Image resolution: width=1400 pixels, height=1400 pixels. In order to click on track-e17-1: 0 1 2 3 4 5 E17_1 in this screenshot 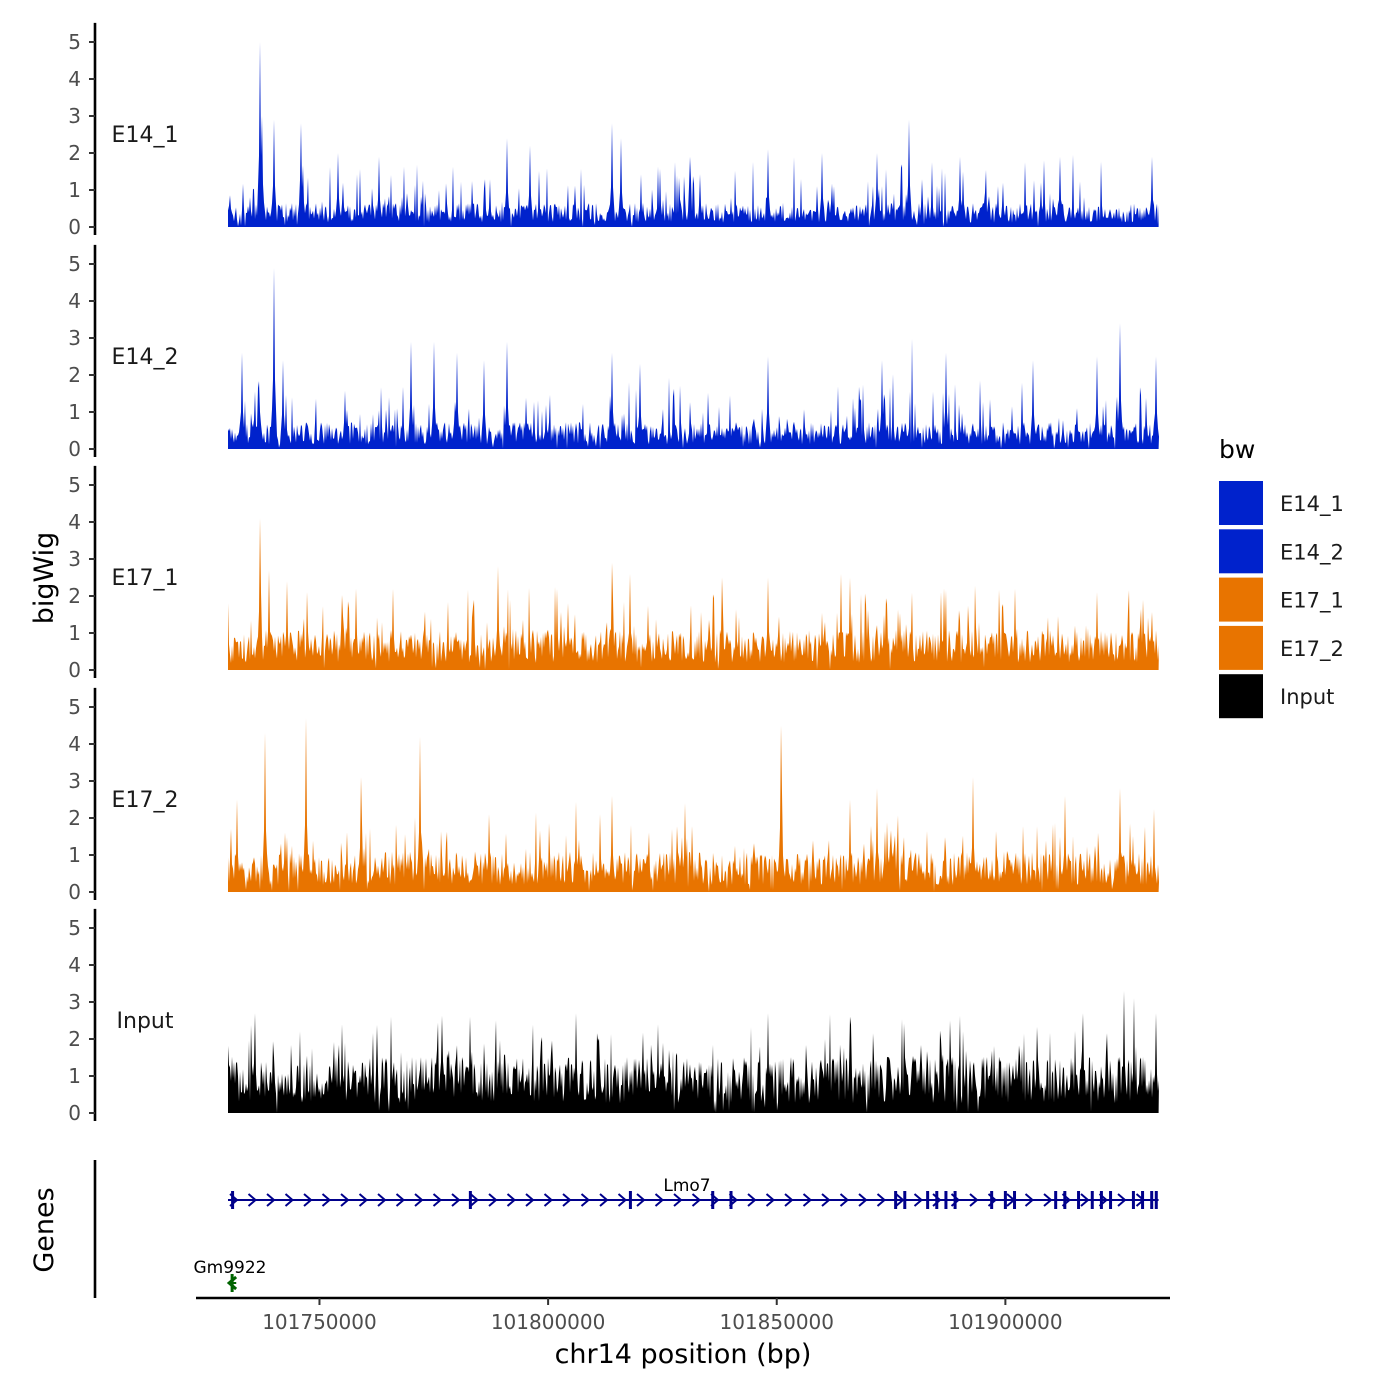, I will do `click(613, 573)`.